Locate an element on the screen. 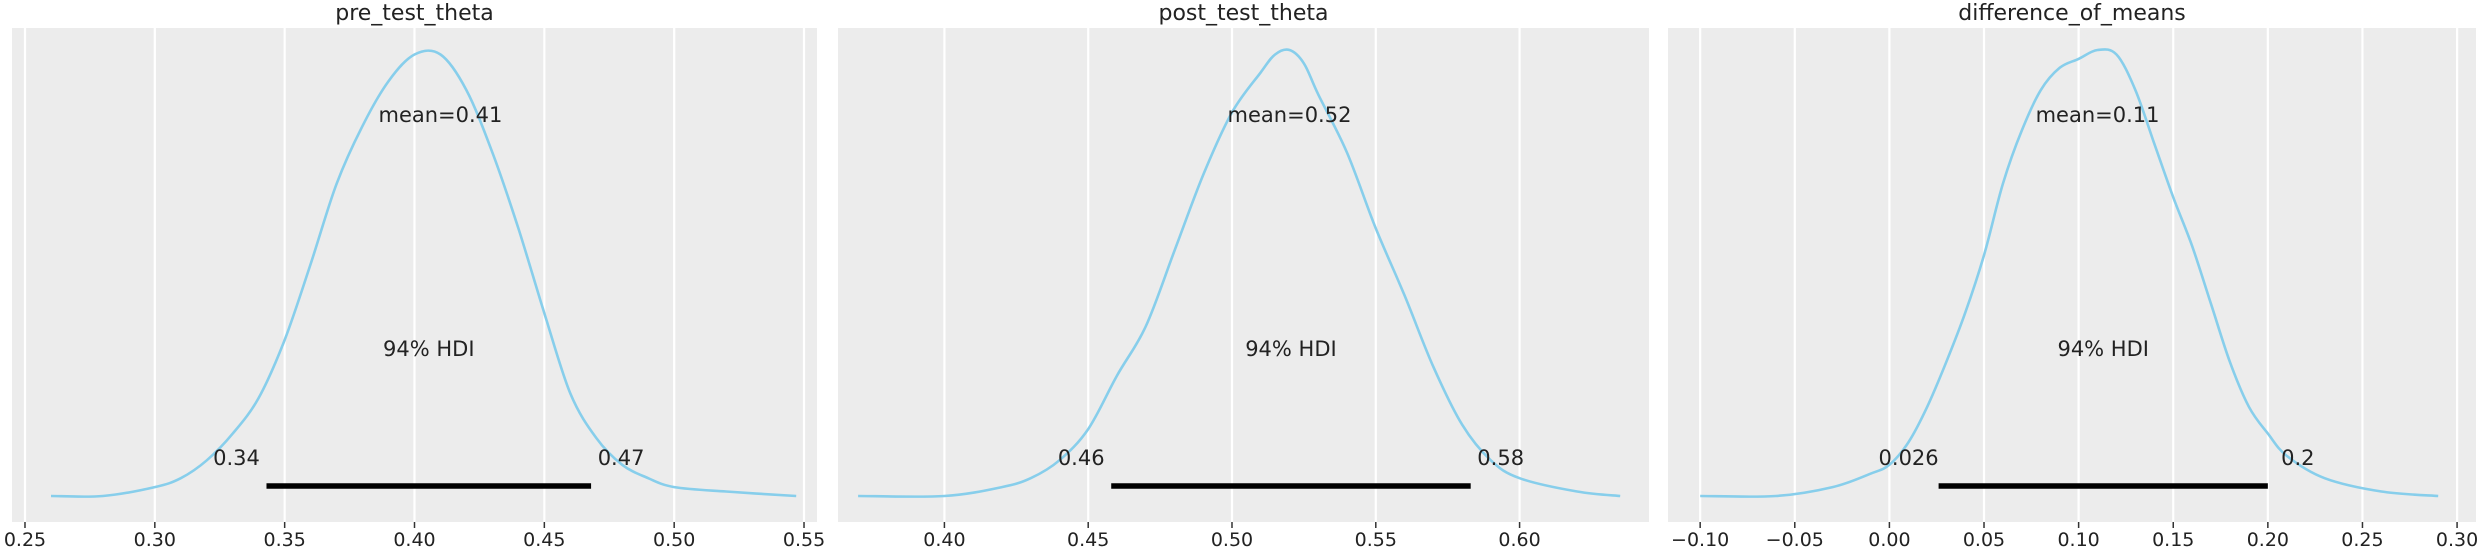 This screenshot has height=552, width=2484. mean-label: mean=0.11 is located at coordinates (2098, 115).